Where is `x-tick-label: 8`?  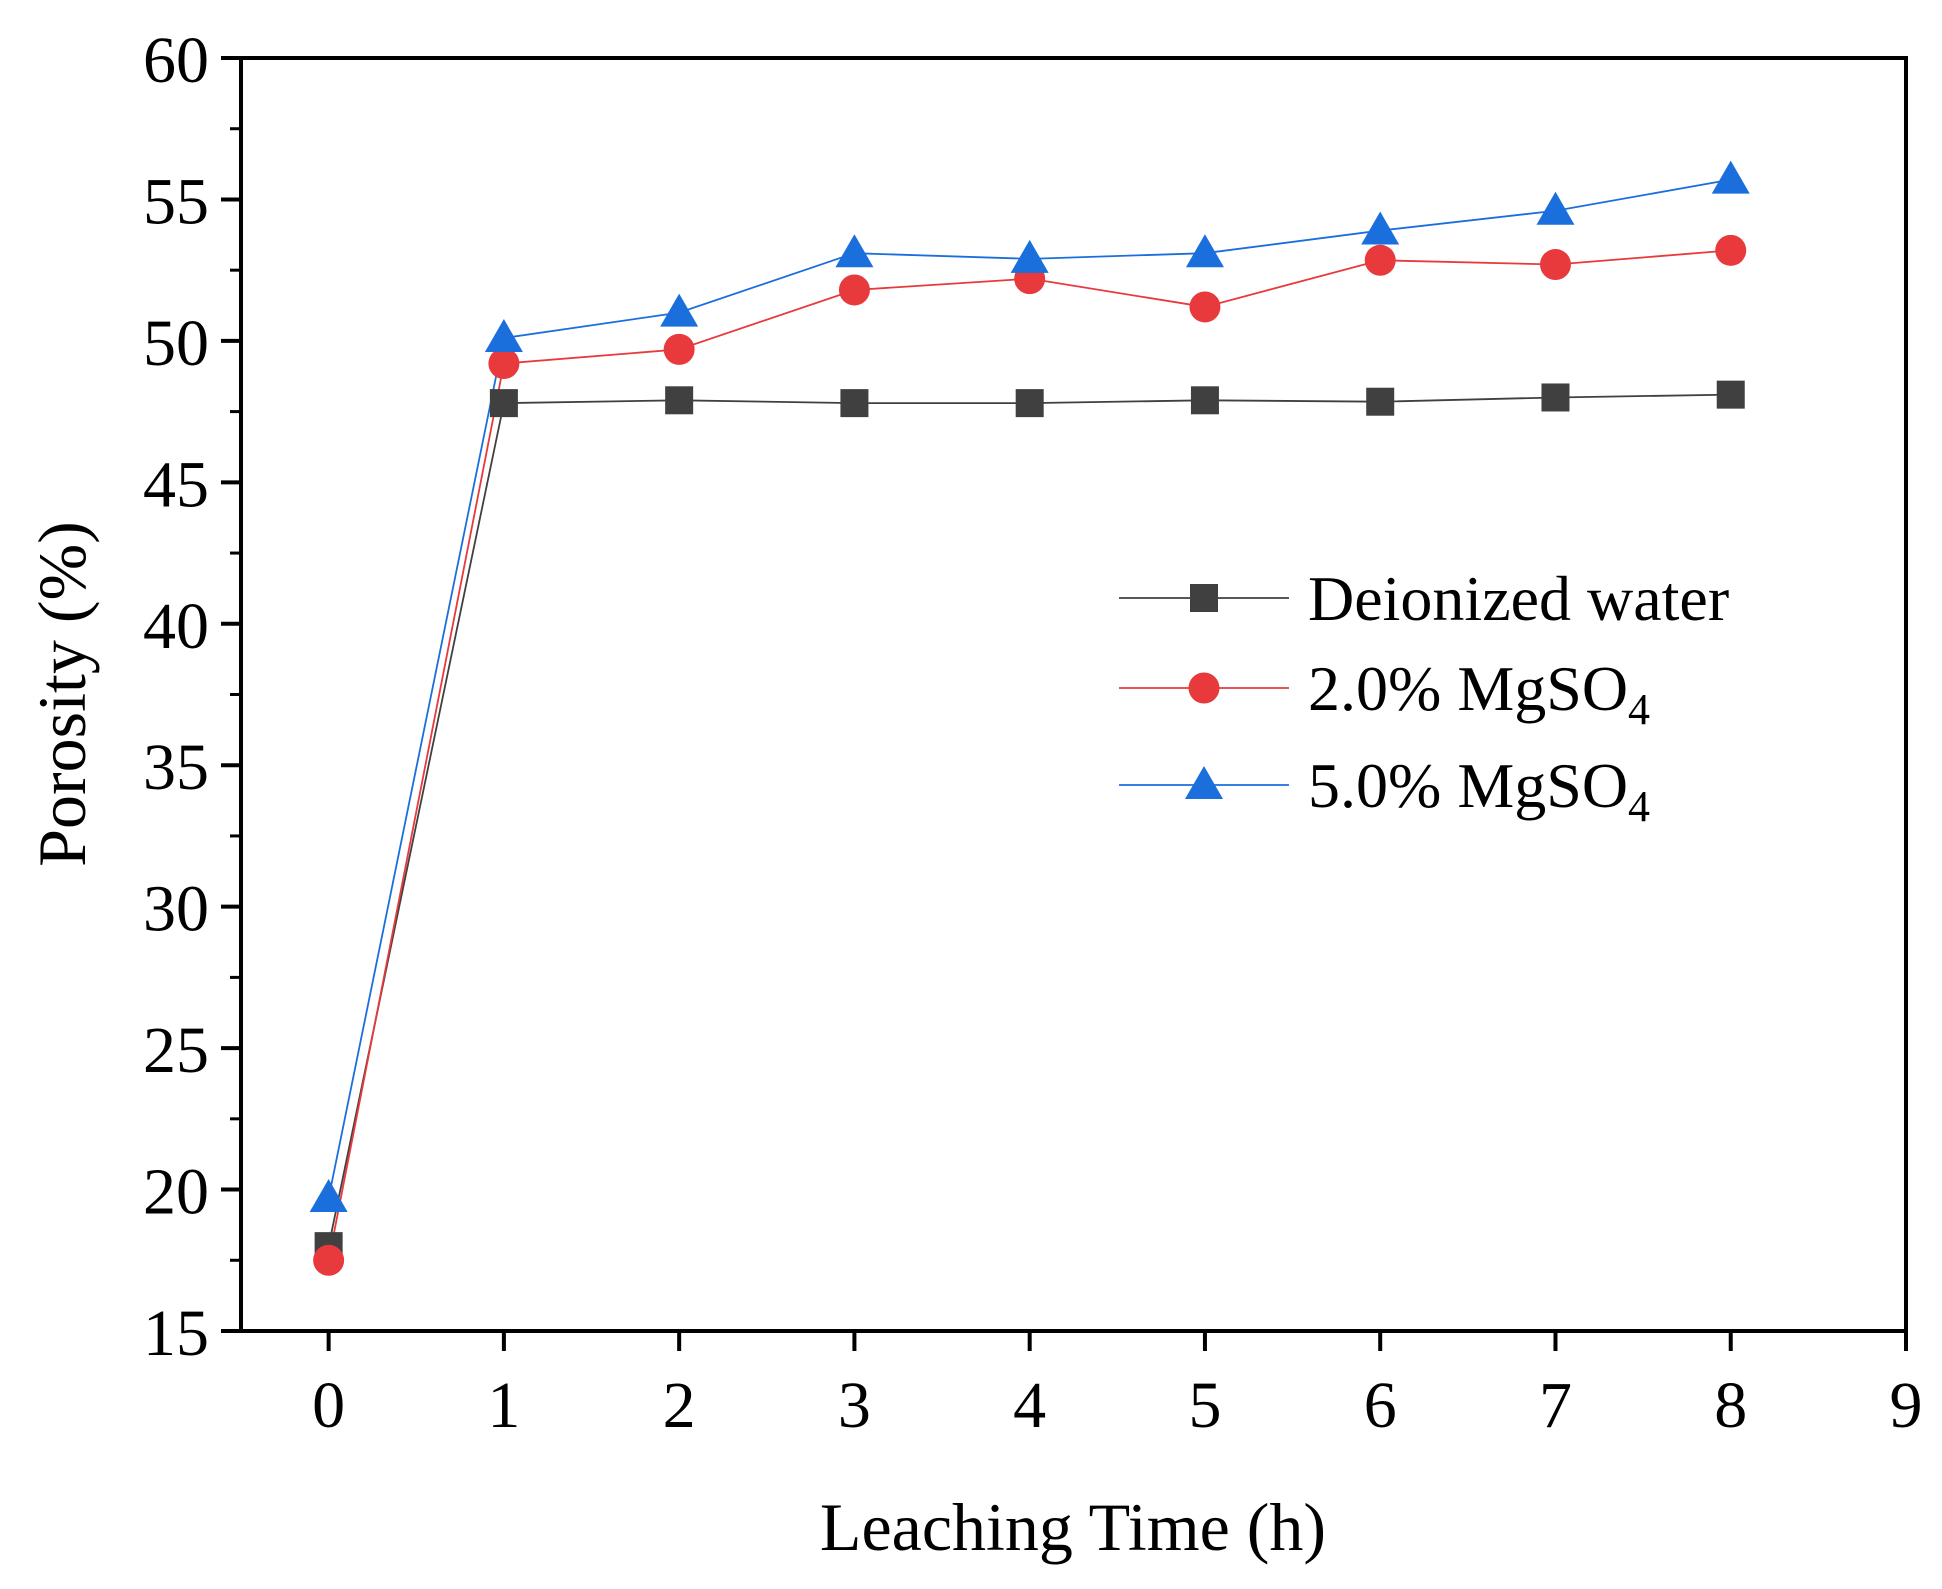
x-tick-label: 8 is located at coordinates (1730, 1405).